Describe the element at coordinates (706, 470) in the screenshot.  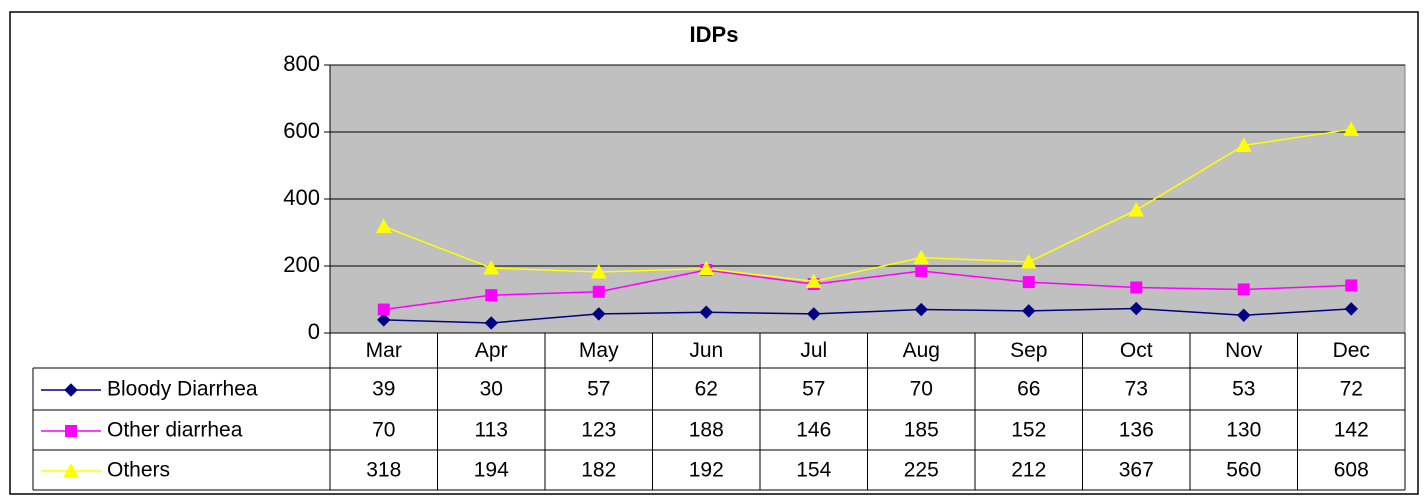
I see `table-value: 192` at that location.